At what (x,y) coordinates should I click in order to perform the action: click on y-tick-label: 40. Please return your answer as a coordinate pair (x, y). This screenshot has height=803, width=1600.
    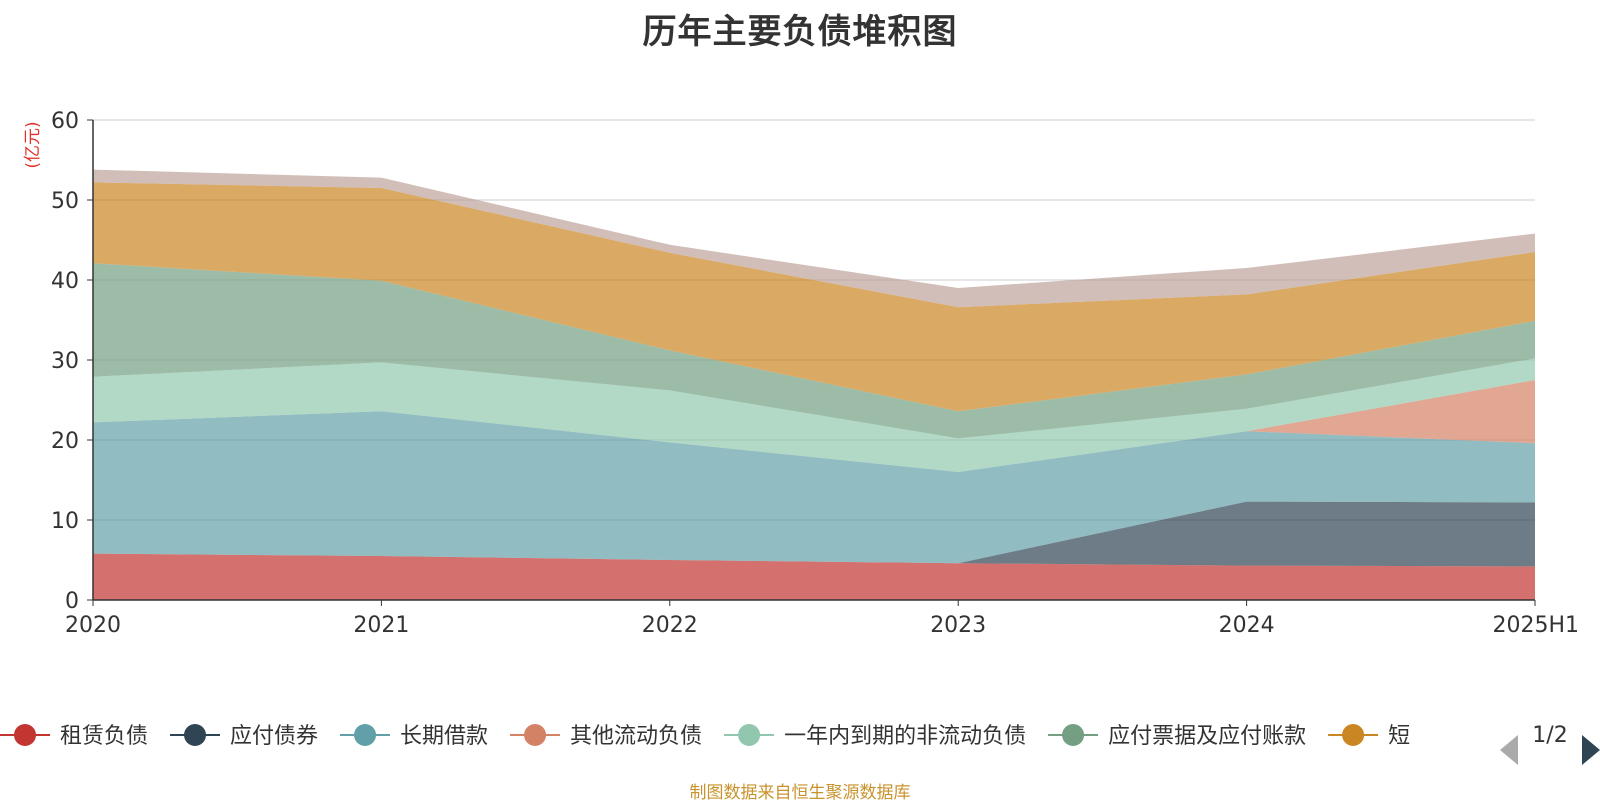
    Looking at the image, I should click on (65, 281).